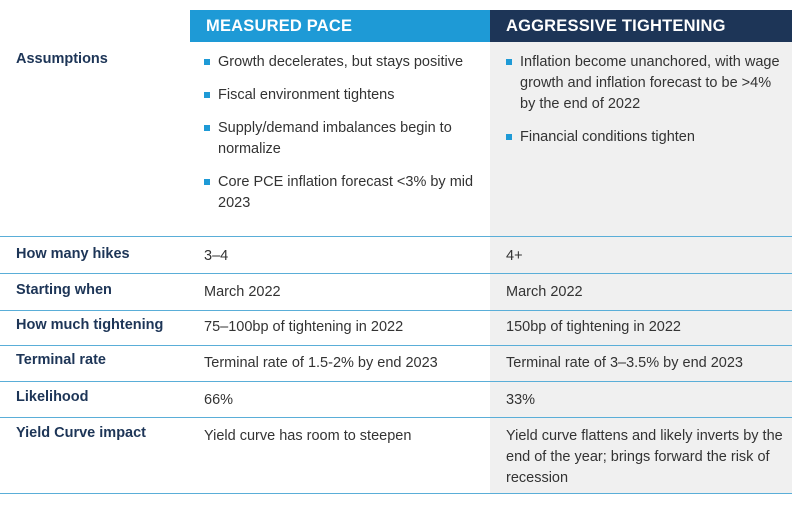  I want to click on row-label-assumptions: Assumptions, so click(62, 59).